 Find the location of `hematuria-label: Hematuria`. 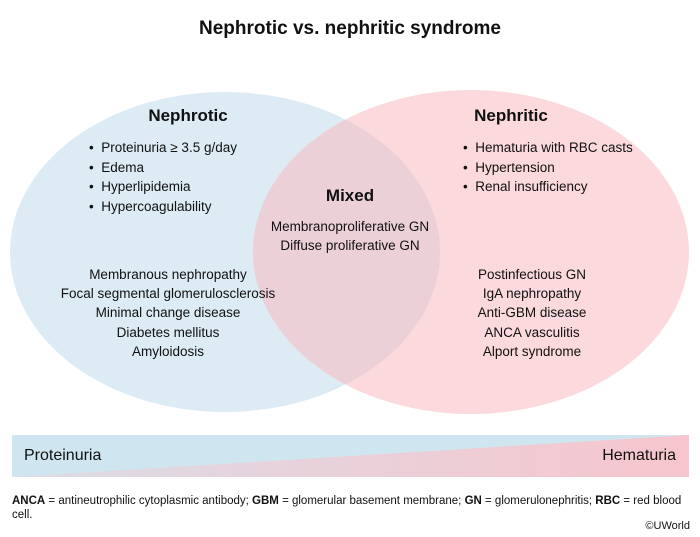

hematuria-label: Hematuria is located at coordinates (639, 455).